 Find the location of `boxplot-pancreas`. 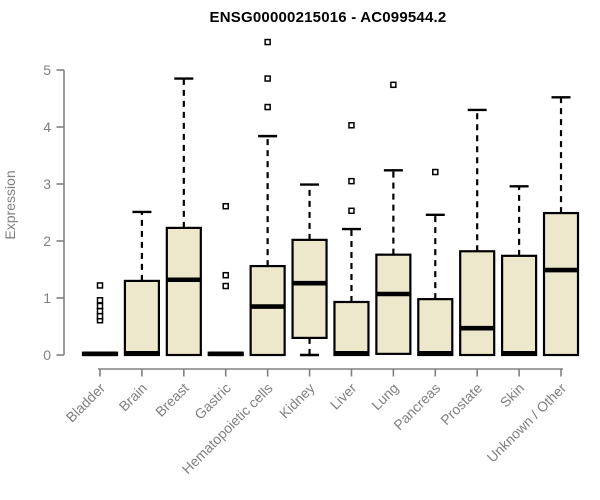

boxplot-pancreas is located at coordinates (435, 262).